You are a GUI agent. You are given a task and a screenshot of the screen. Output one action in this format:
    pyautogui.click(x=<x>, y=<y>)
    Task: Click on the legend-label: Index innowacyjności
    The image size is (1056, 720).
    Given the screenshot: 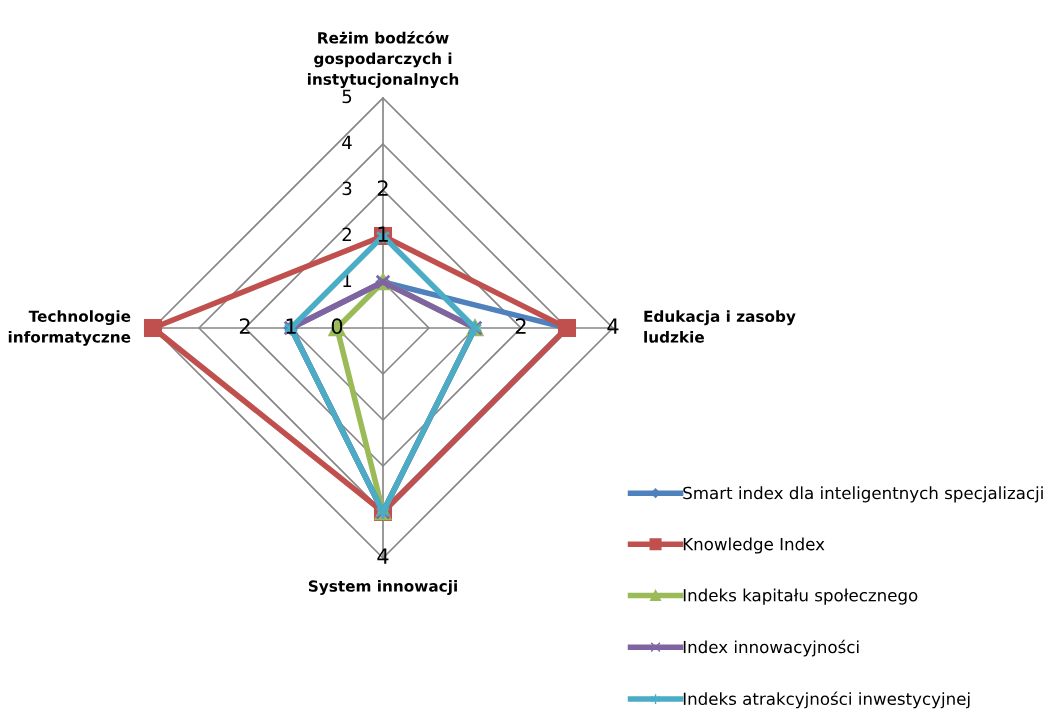 What is the action you would take?
    pyautogui.click(x=771, y=648)
    